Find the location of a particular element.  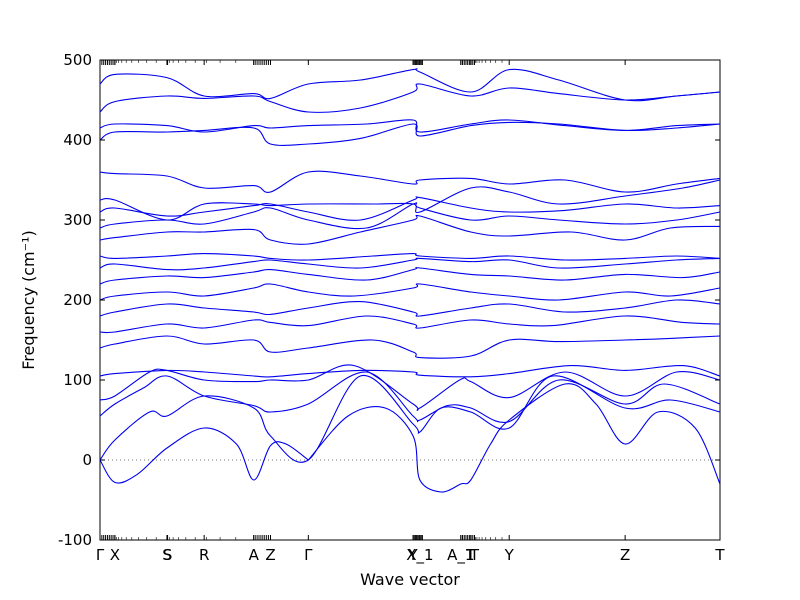

y-tick-label: 100 is located at coordinates (77, 380).